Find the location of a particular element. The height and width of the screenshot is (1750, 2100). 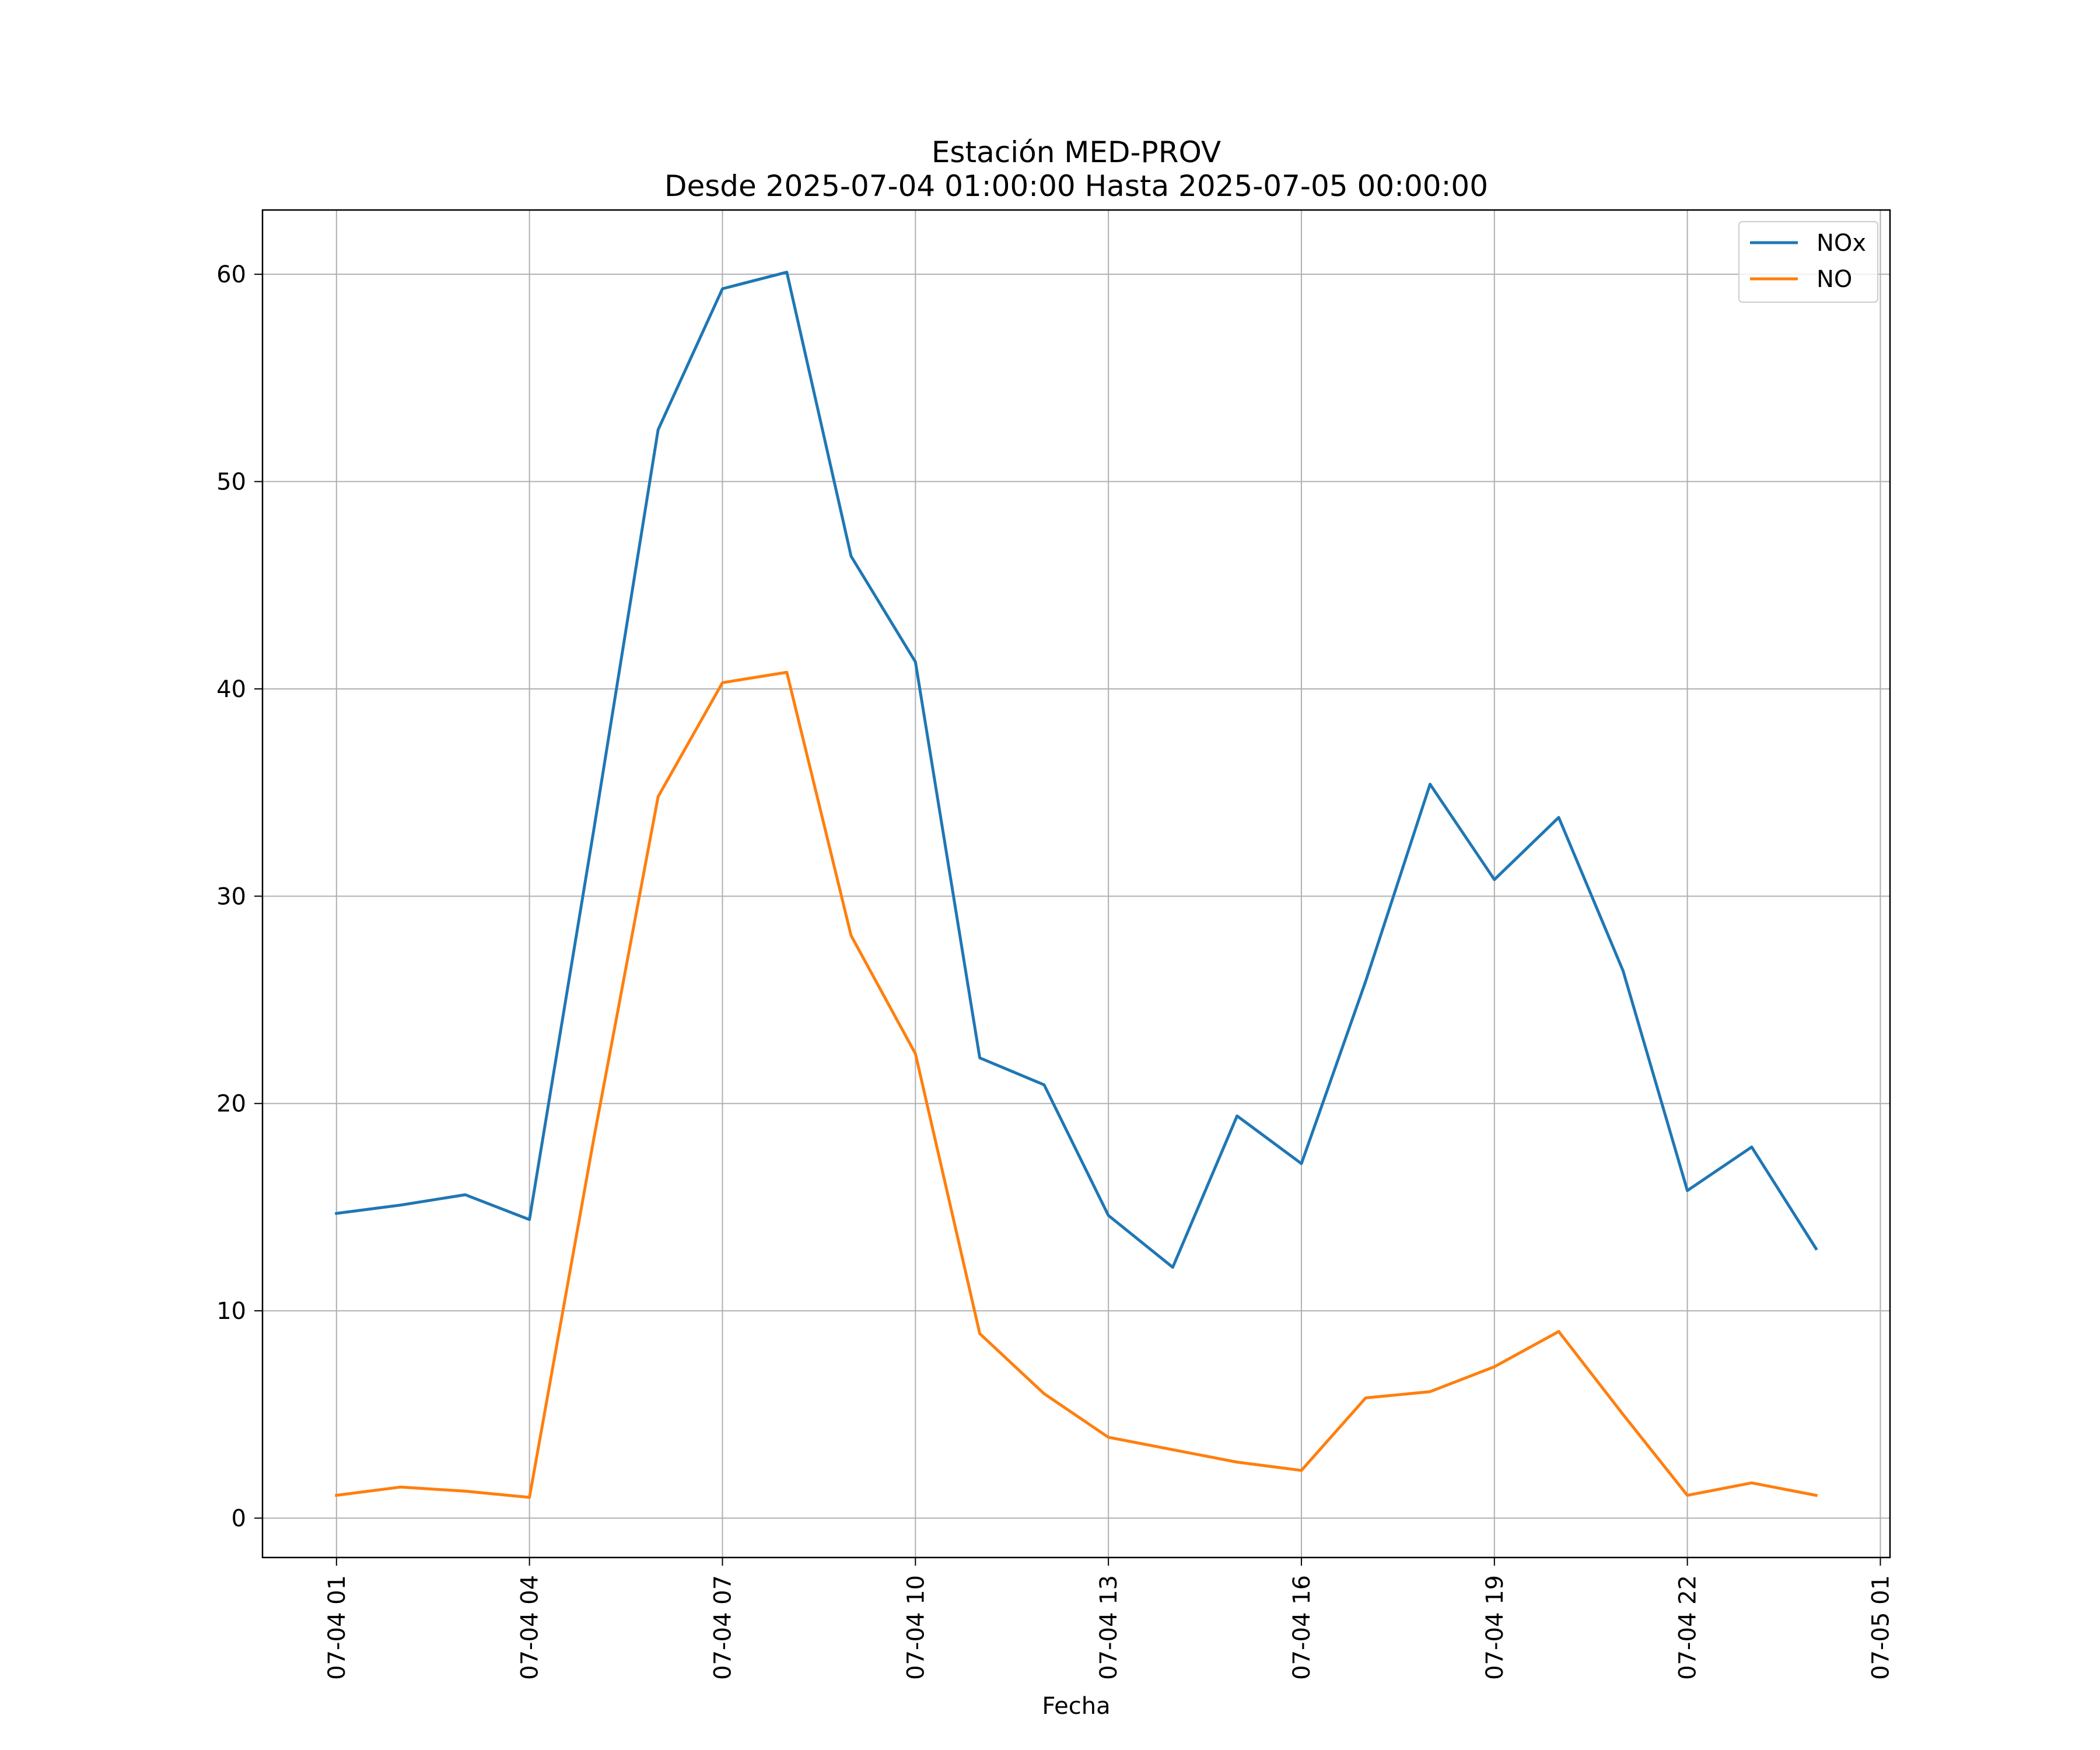

x-tick-label: 07-04 04 is located at coordinates (530, 1627).